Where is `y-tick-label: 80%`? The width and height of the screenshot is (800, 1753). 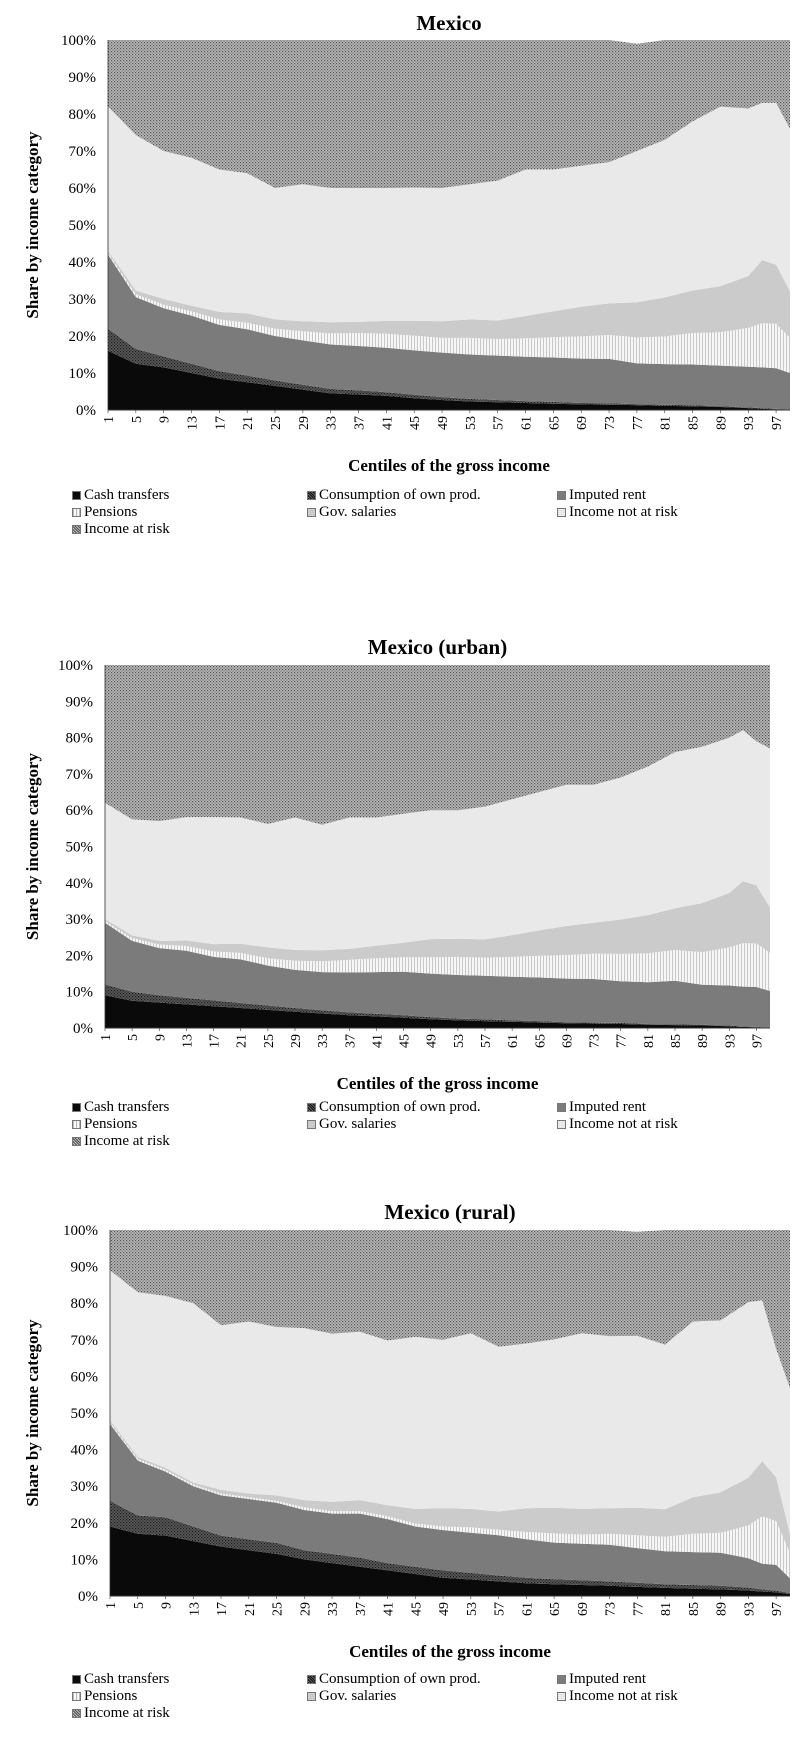
y-tick-label: 80% is located at coordinates (80, 739).